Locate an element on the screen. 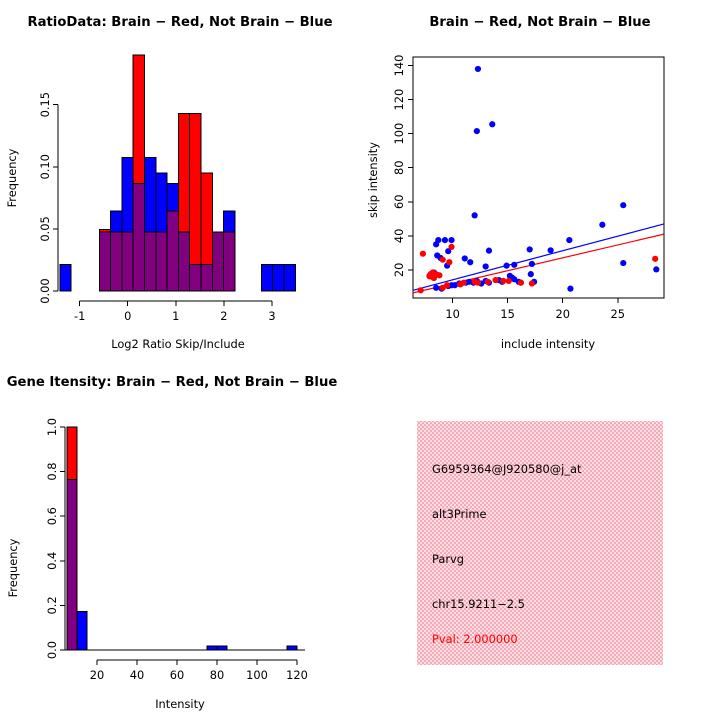 The width and height of the screenshot is (720, 720). x-tick-label: 100 is located at coordinates (257, 675).